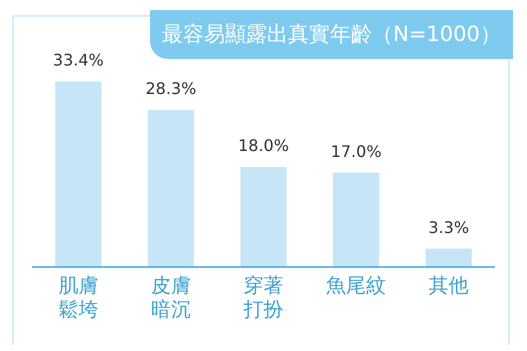  I want to click on data-label: 3.3%, so click(449, 227).